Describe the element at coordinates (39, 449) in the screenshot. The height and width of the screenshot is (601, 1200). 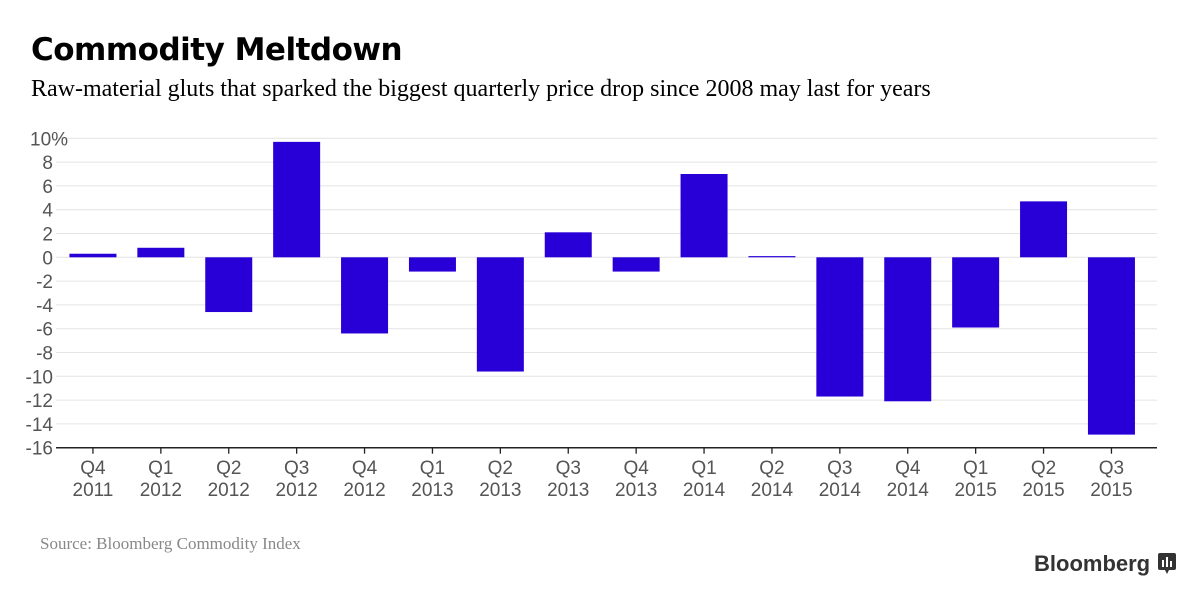
I see `y-tick-label: -16` at that location.